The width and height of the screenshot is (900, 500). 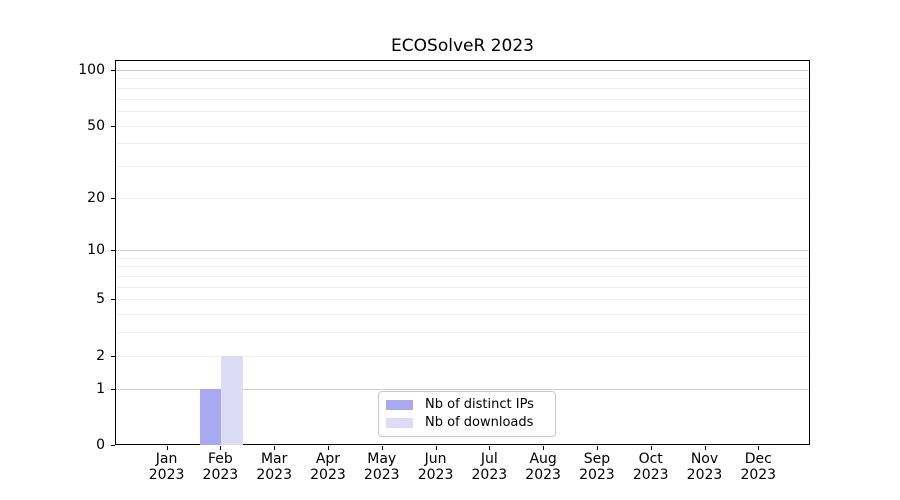 I want to click on legend-swatch-distinct-ips, so click(x=399, y=405).